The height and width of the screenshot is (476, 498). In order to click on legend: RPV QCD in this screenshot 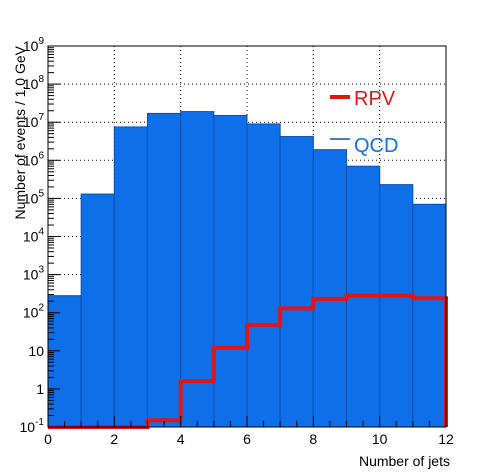, I will do `click(364, 122)`.